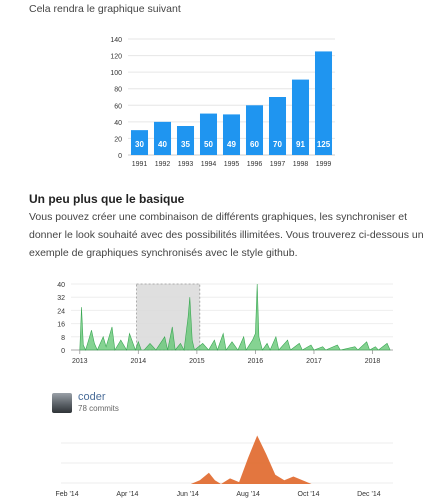 The width and height of the screenshot is (447, 500). What do you see at coordinates (162, 144) in the screenshot?
I see `bar-data-label: 40` at bounding box center [162, 144].